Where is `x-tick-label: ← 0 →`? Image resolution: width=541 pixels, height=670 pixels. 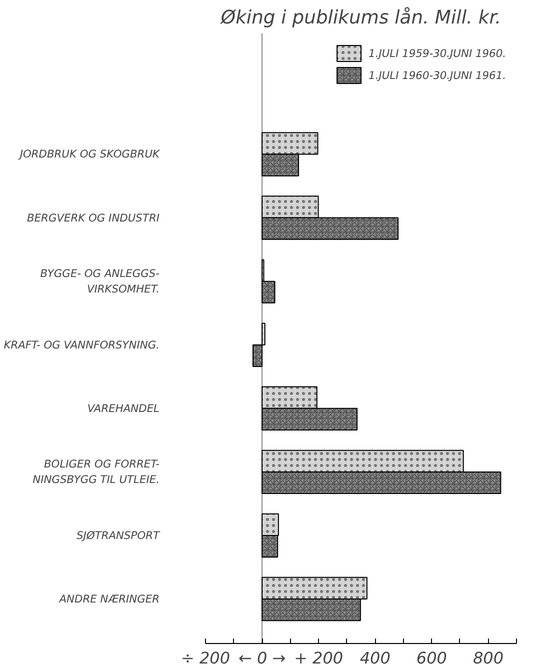
x-tick-label: ← 0 → is located at coordinates (262, 658).